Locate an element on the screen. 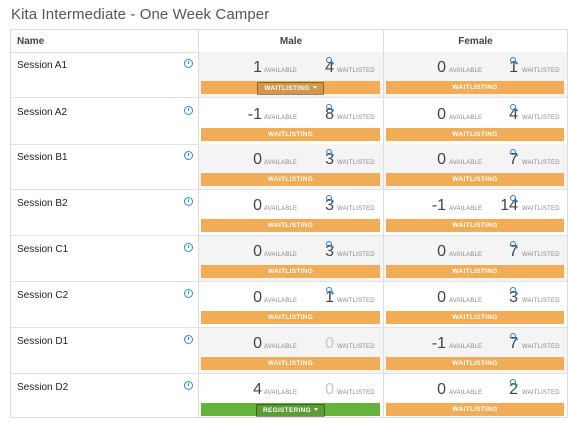 The height and width of the screenshot is (423, 570). session-name: Session B2 is located at coordinates (42, 203).